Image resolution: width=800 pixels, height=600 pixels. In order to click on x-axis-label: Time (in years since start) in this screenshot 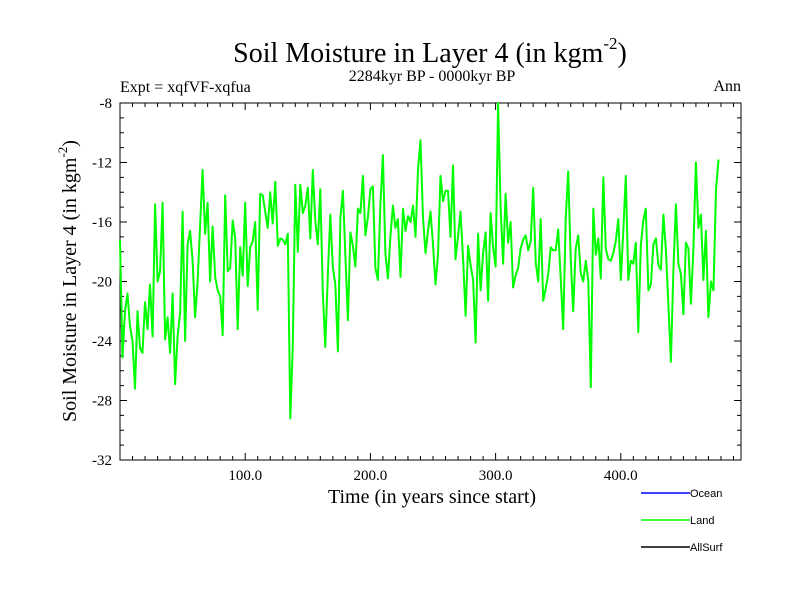, I will do `click(432, 497)`.